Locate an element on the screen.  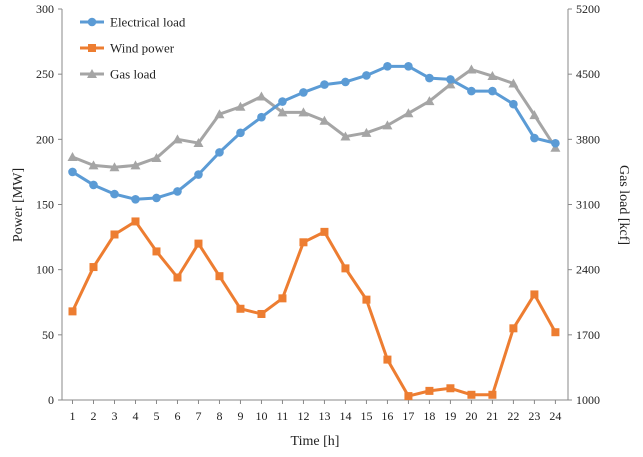
x-tick-label: 13 is located at coordinates (324, 416).